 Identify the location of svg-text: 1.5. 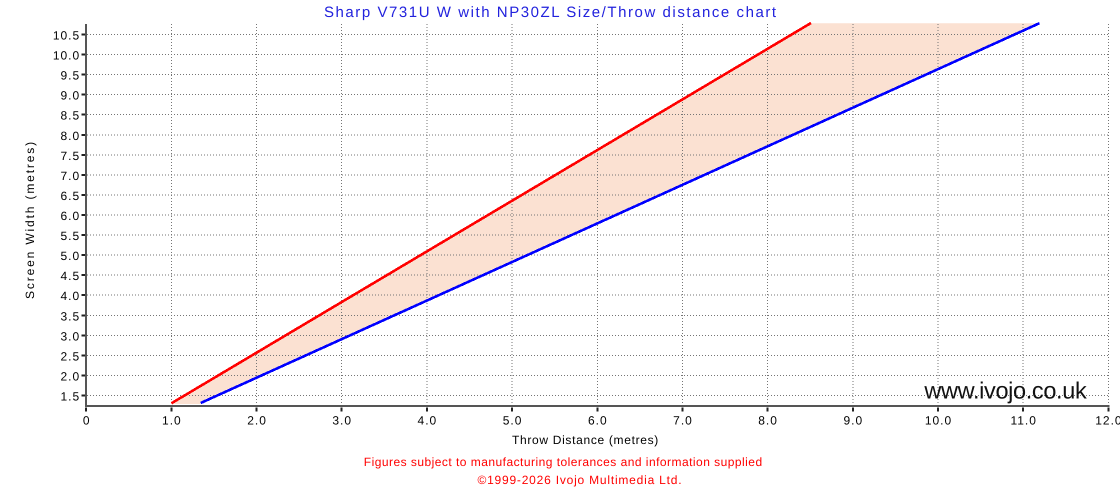
(71, 397).